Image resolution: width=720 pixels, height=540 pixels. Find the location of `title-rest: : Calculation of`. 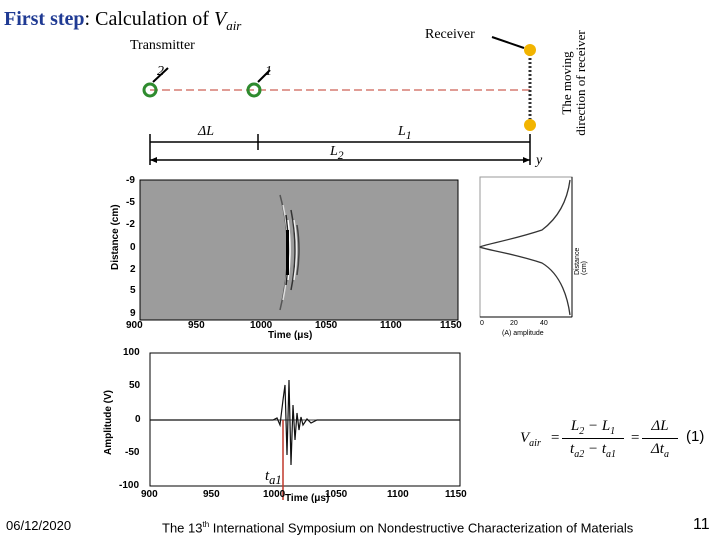

title-rest: : Calculation of is located at coordinates (149, 19).